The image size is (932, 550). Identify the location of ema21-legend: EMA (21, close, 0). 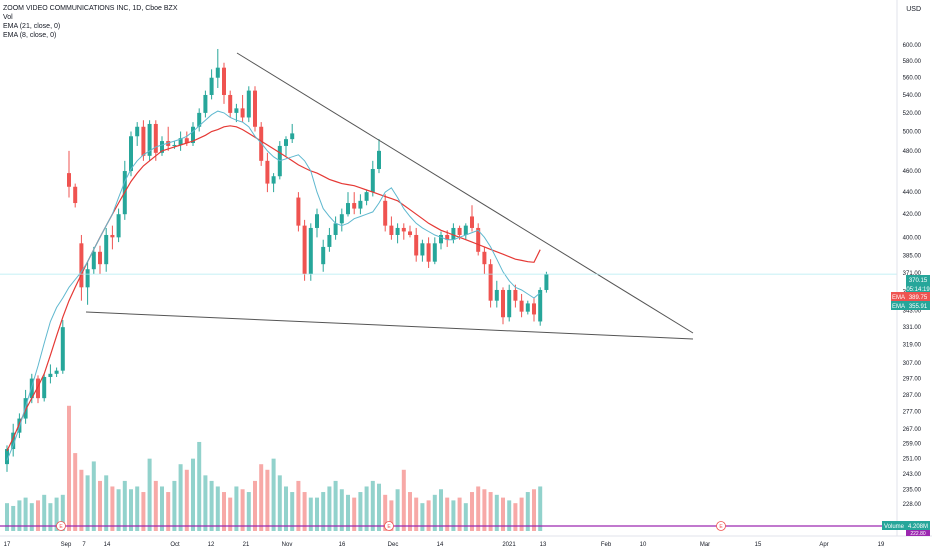
(32, 26).